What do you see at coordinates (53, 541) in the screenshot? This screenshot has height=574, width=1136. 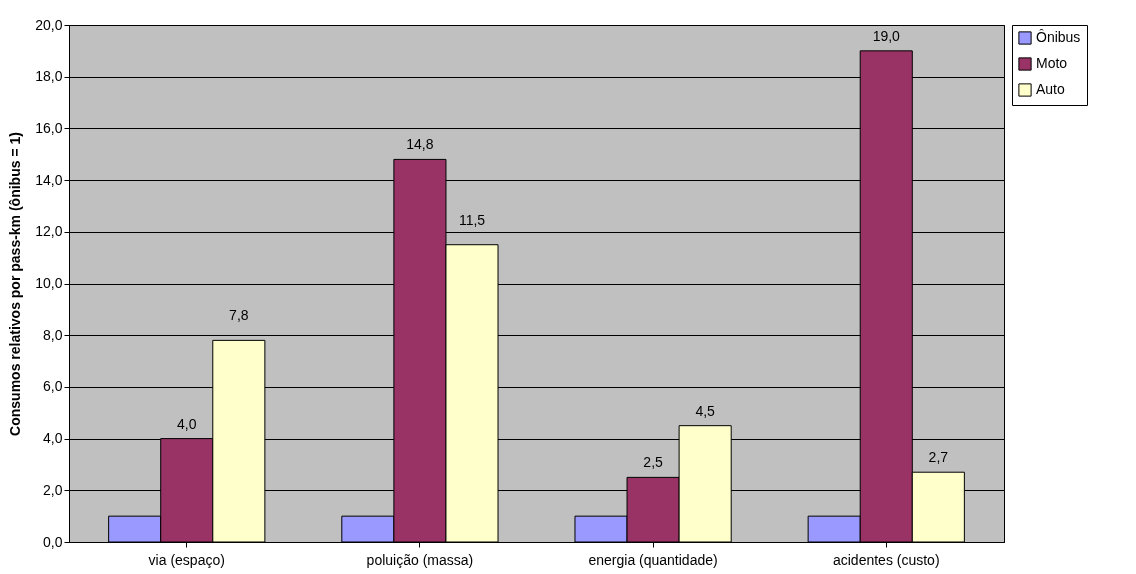 I see `y-tick-label: 0,0` at bounding box center [53, 541].